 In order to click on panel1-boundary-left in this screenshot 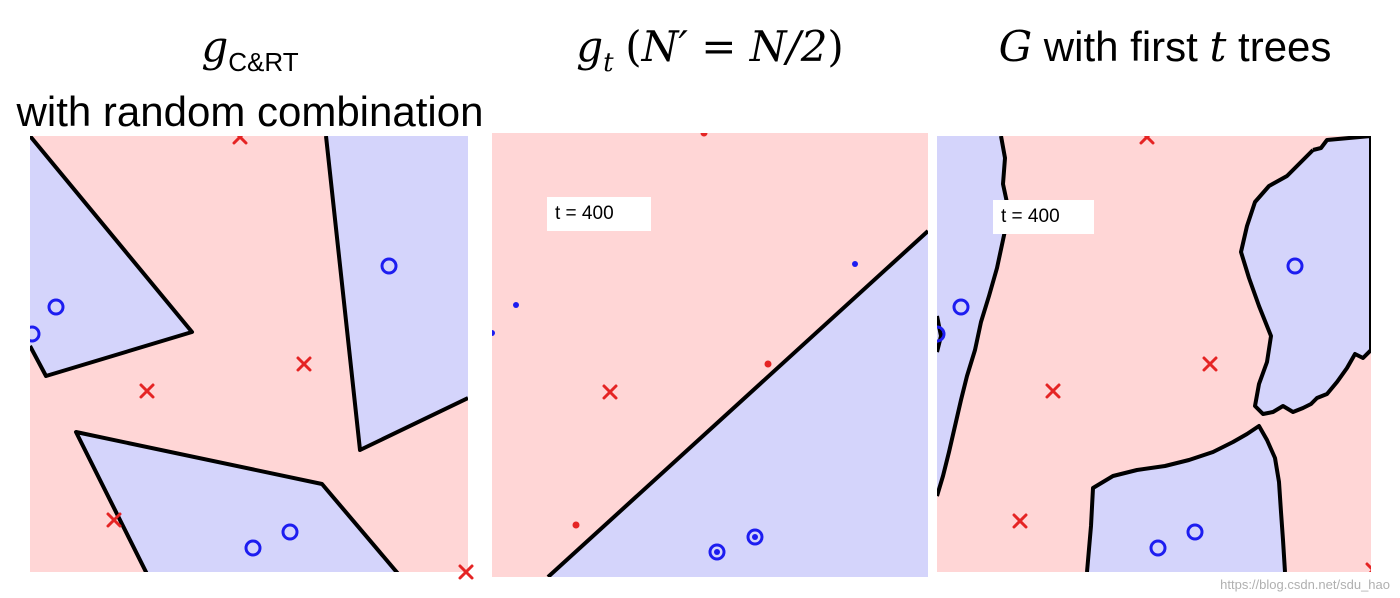, I will do `click(112, 257)`.